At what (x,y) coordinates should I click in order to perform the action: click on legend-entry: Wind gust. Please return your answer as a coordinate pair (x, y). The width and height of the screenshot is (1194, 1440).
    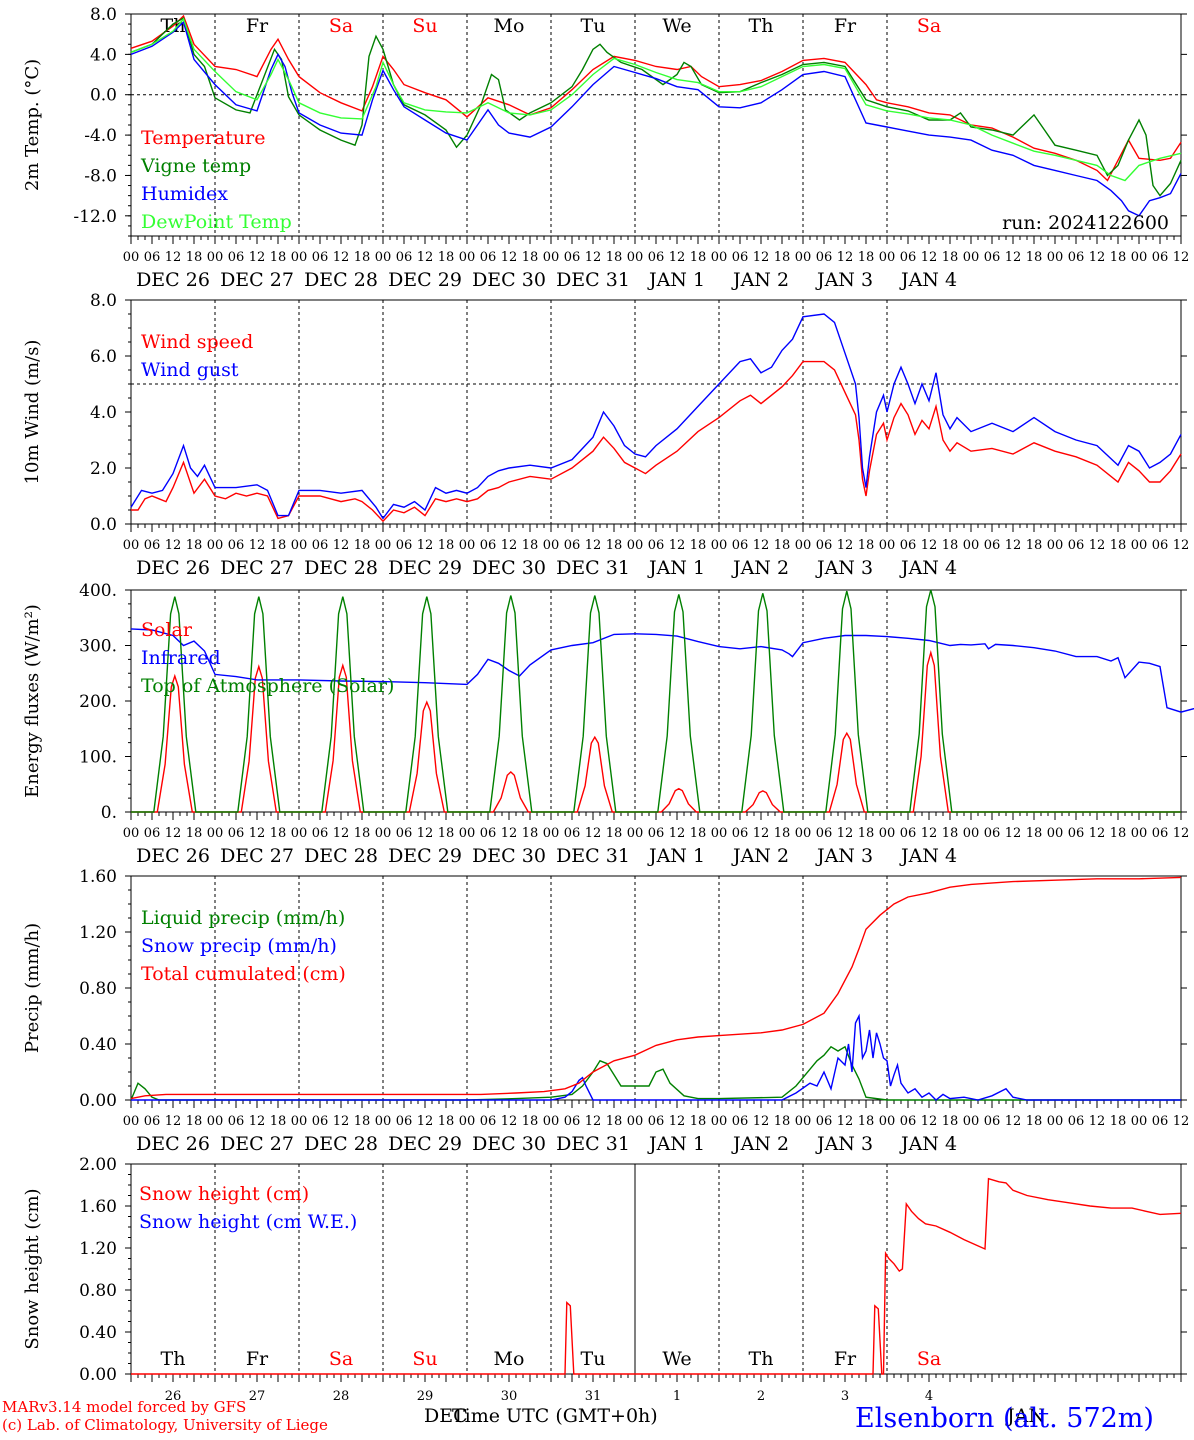
    Looking at the image, I should click on (190, 370).